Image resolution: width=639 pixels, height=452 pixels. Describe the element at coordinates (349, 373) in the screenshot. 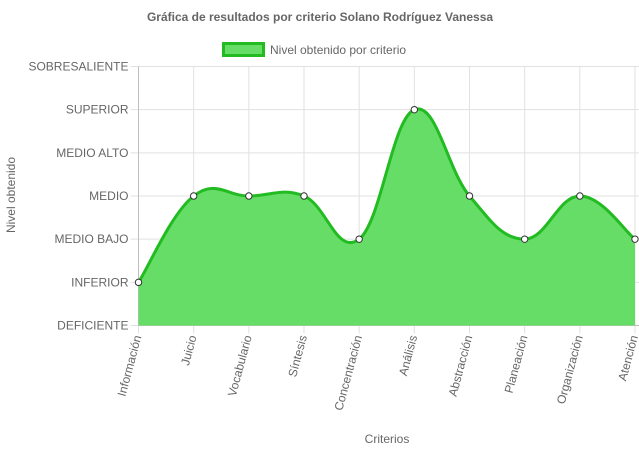

I see `x-tick-label: Concentración` at that location.